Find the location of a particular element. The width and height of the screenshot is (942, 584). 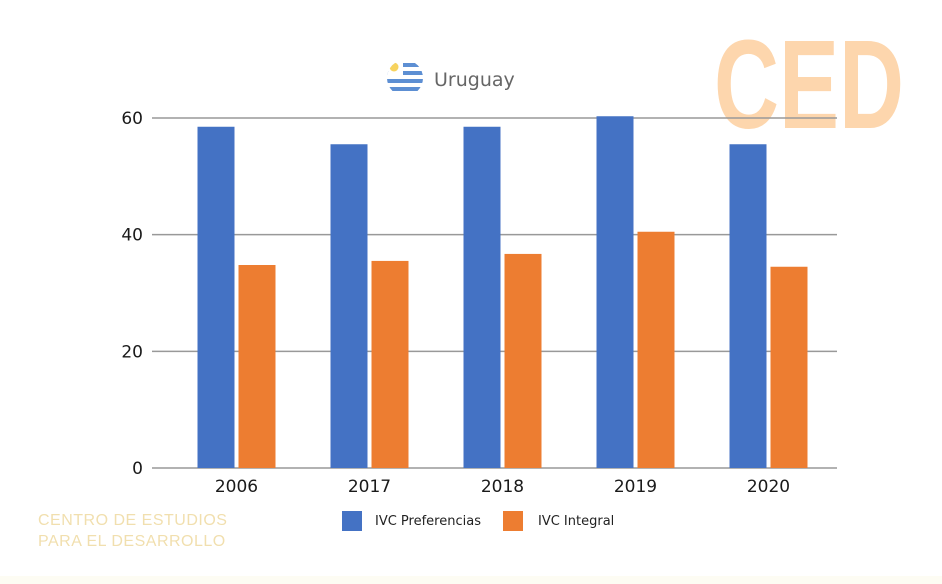

bar-ivc-preferencias-2006 is located at coordinates (216, 297).